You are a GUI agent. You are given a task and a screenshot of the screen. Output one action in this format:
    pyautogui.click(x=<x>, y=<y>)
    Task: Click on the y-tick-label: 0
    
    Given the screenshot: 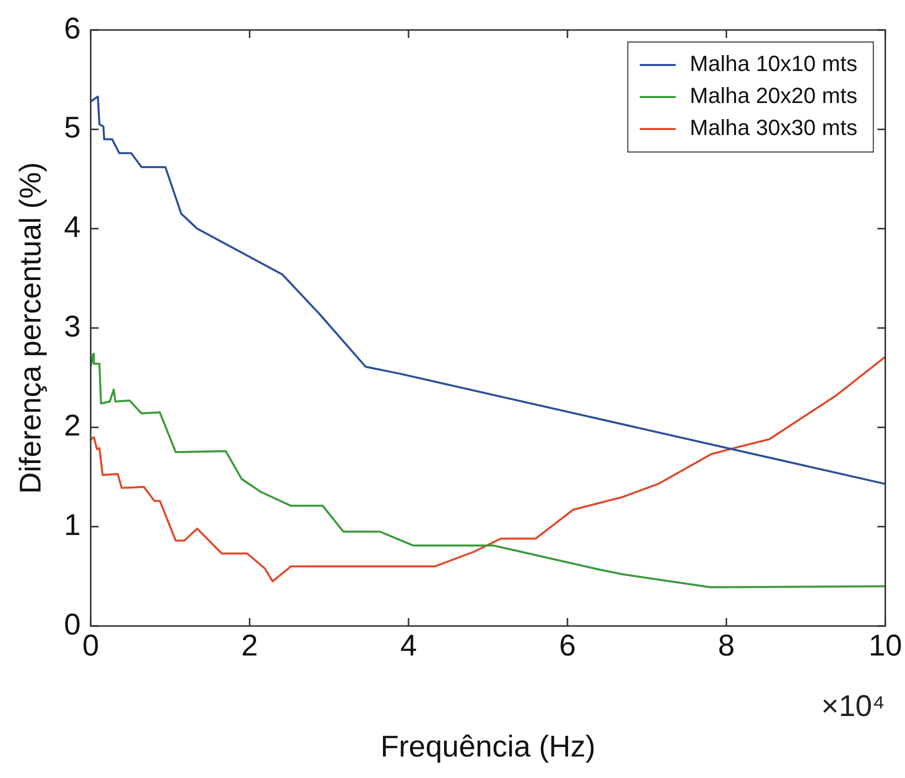 What is the action you would take?
    pyautogui.click(x=72, y=625)
    